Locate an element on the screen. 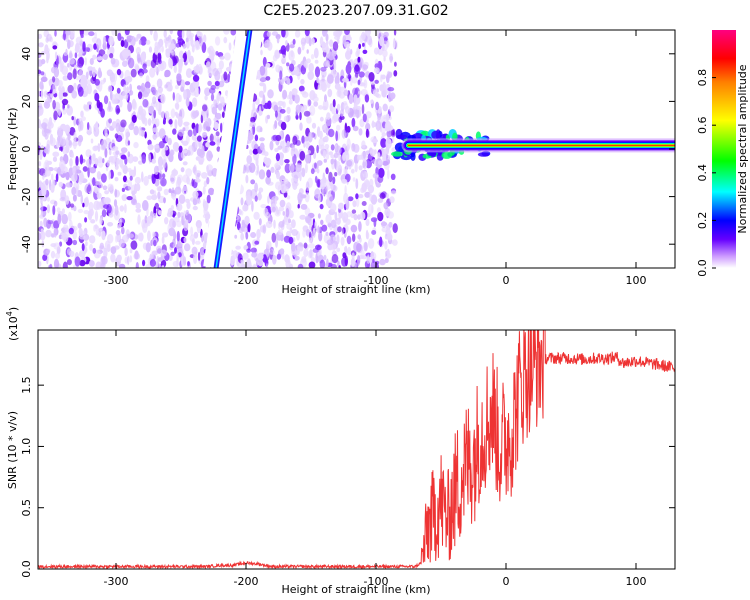  x-tick-label: 0 is located at coordinates (506, 581).